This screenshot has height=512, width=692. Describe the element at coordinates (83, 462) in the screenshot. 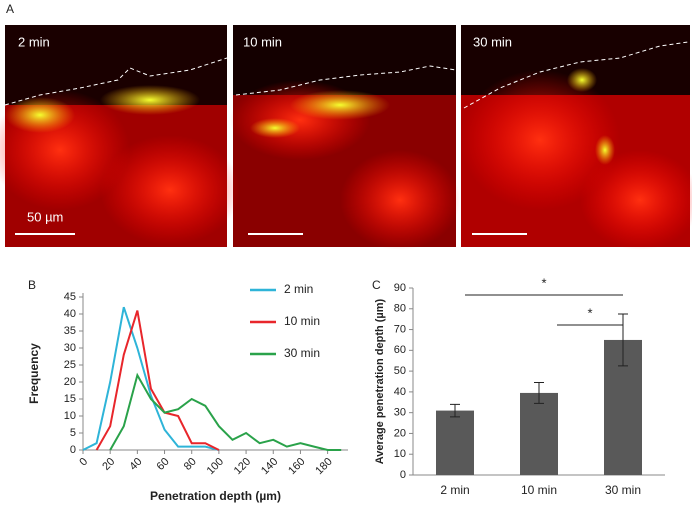

I see `x-tick-label: 0` at that location.